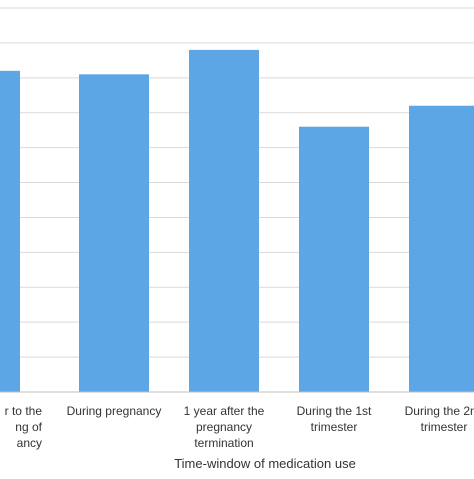 The width and height of the screenshot is (474, 479). I want to click on x-tick-label: ng of, so click(28, 427).